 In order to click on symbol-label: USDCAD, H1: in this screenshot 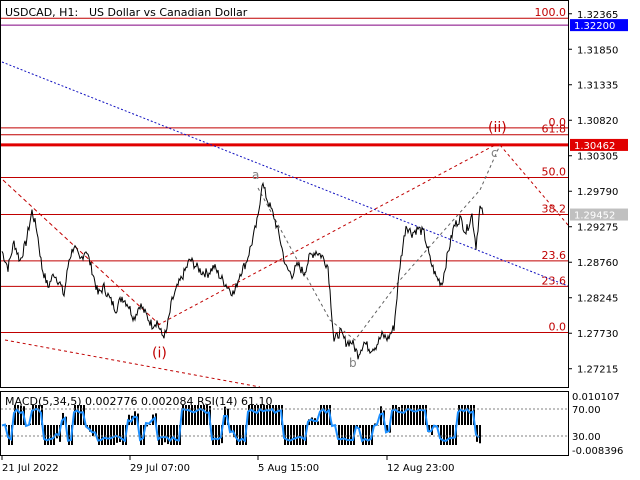, I will do `click(41, 12)`.